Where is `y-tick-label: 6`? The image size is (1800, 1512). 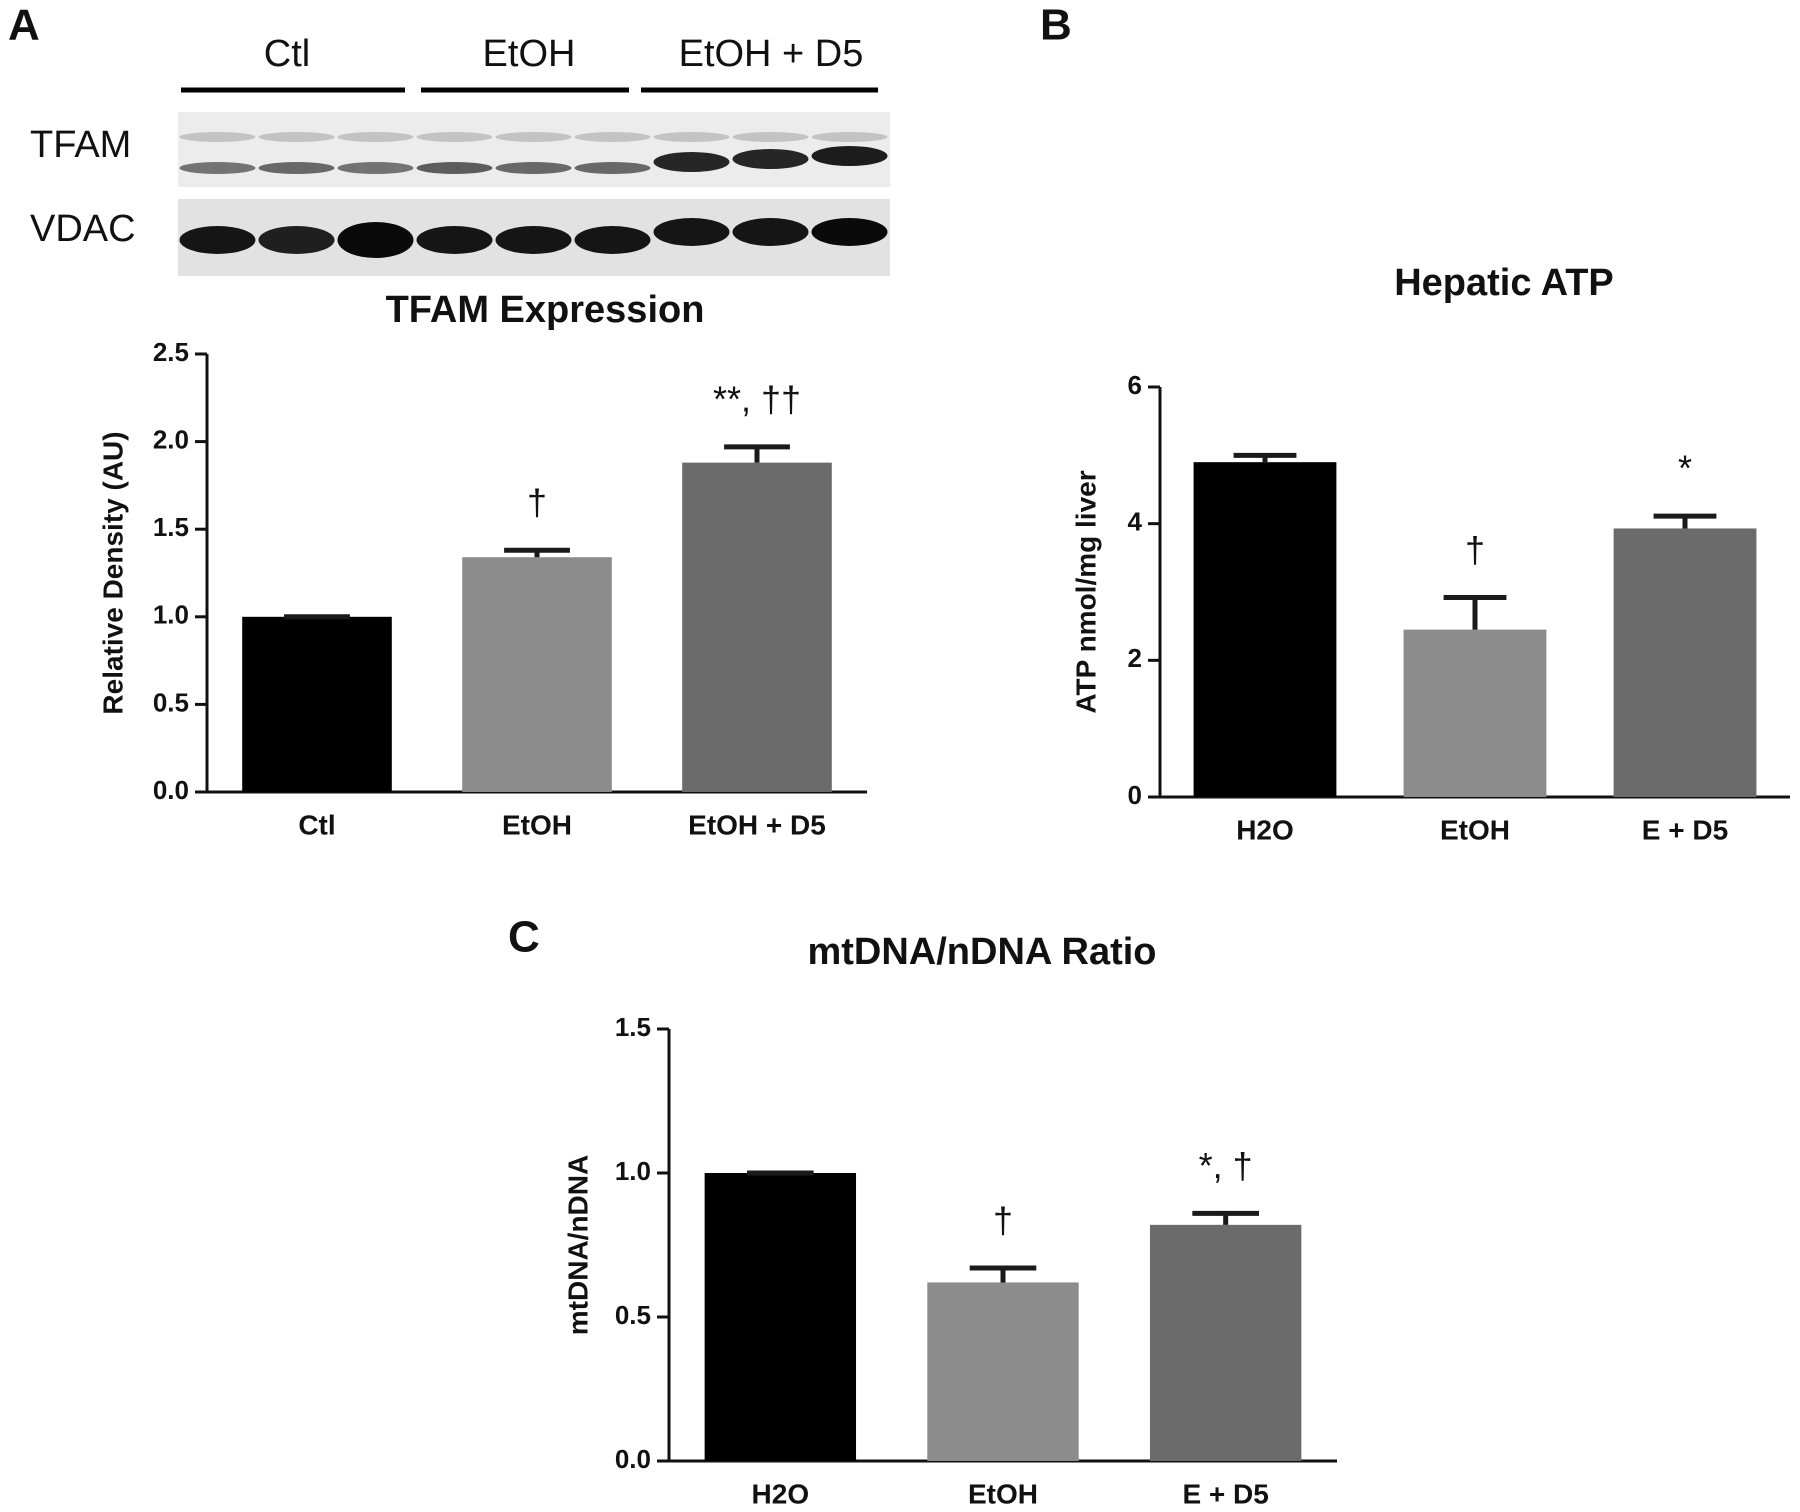 y-tick-label: 6 is located at coordinates (1135, 385).